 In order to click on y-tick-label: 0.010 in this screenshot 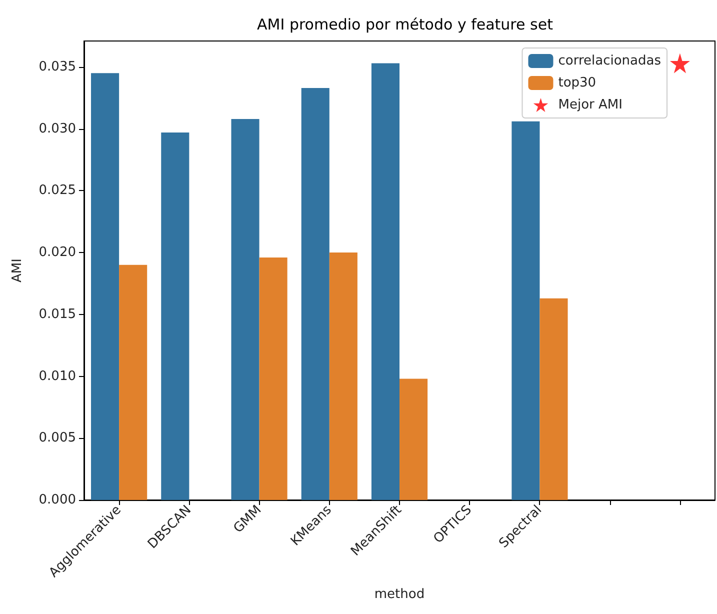, I will do `click(57, 376)`.